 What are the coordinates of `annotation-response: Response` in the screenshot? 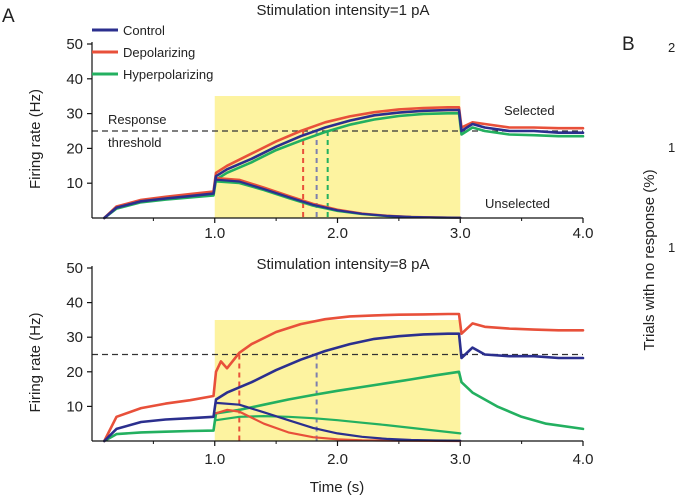 It's located at (137, 119).